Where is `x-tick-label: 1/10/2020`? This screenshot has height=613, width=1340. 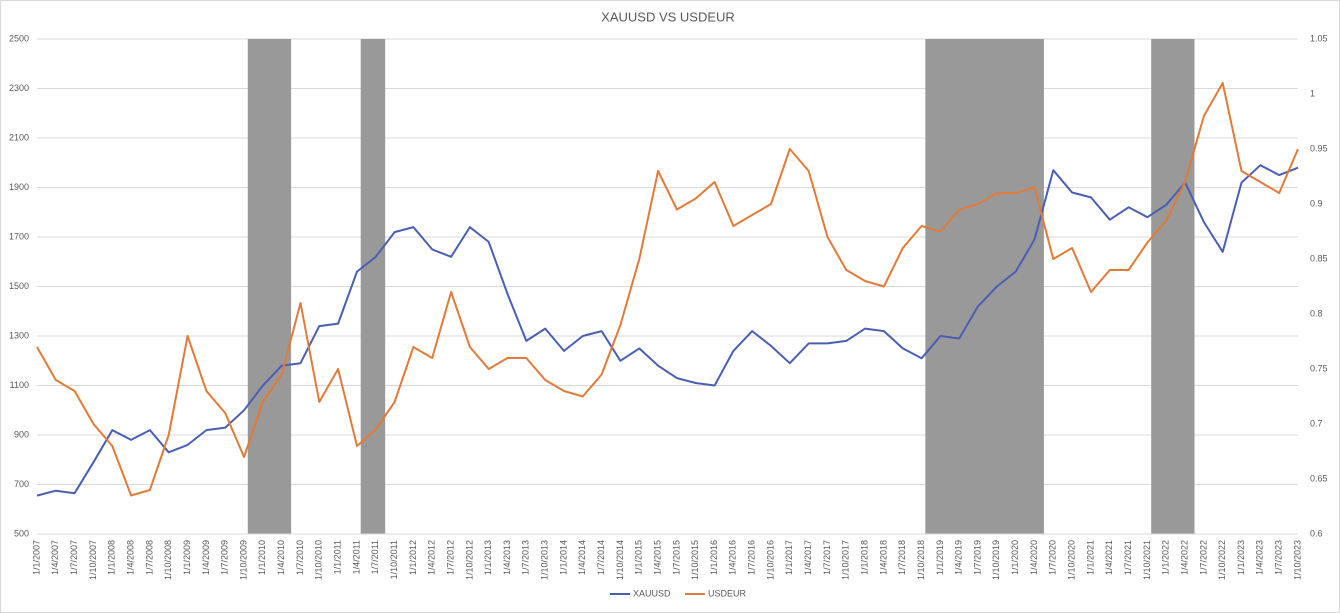
x-tick-label: 1/10/2020 is located at coordinates (1072, 560).